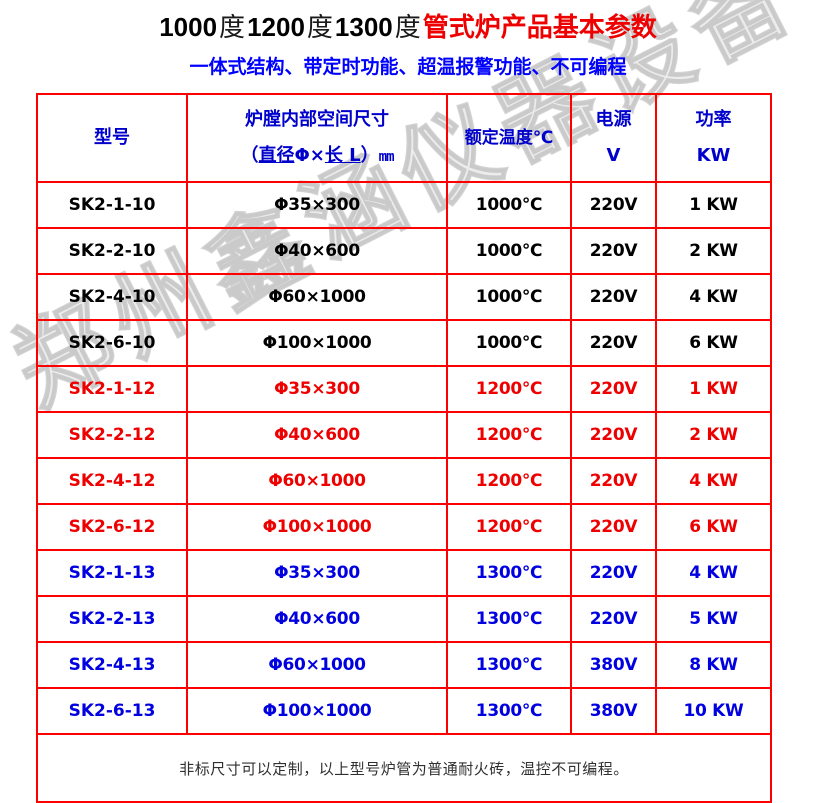  What do you see at coordinates (386, 157) in the screenshot?
I see `header-unit-mm: mm` at bounding box center [386, 157].